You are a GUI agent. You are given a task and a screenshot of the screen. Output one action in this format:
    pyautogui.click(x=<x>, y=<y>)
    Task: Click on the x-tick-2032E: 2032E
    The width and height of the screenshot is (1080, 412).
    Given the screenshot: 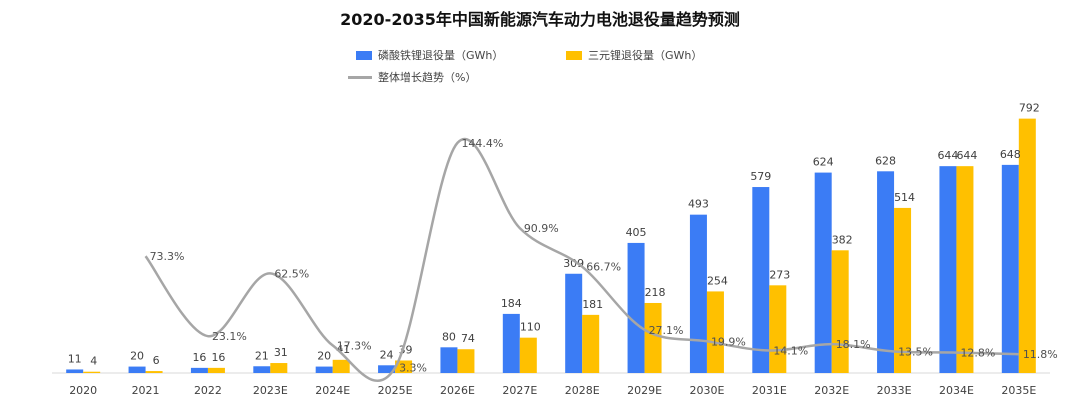 What is the action you would take?
    pyautogui.click(x=831, y=390)
    